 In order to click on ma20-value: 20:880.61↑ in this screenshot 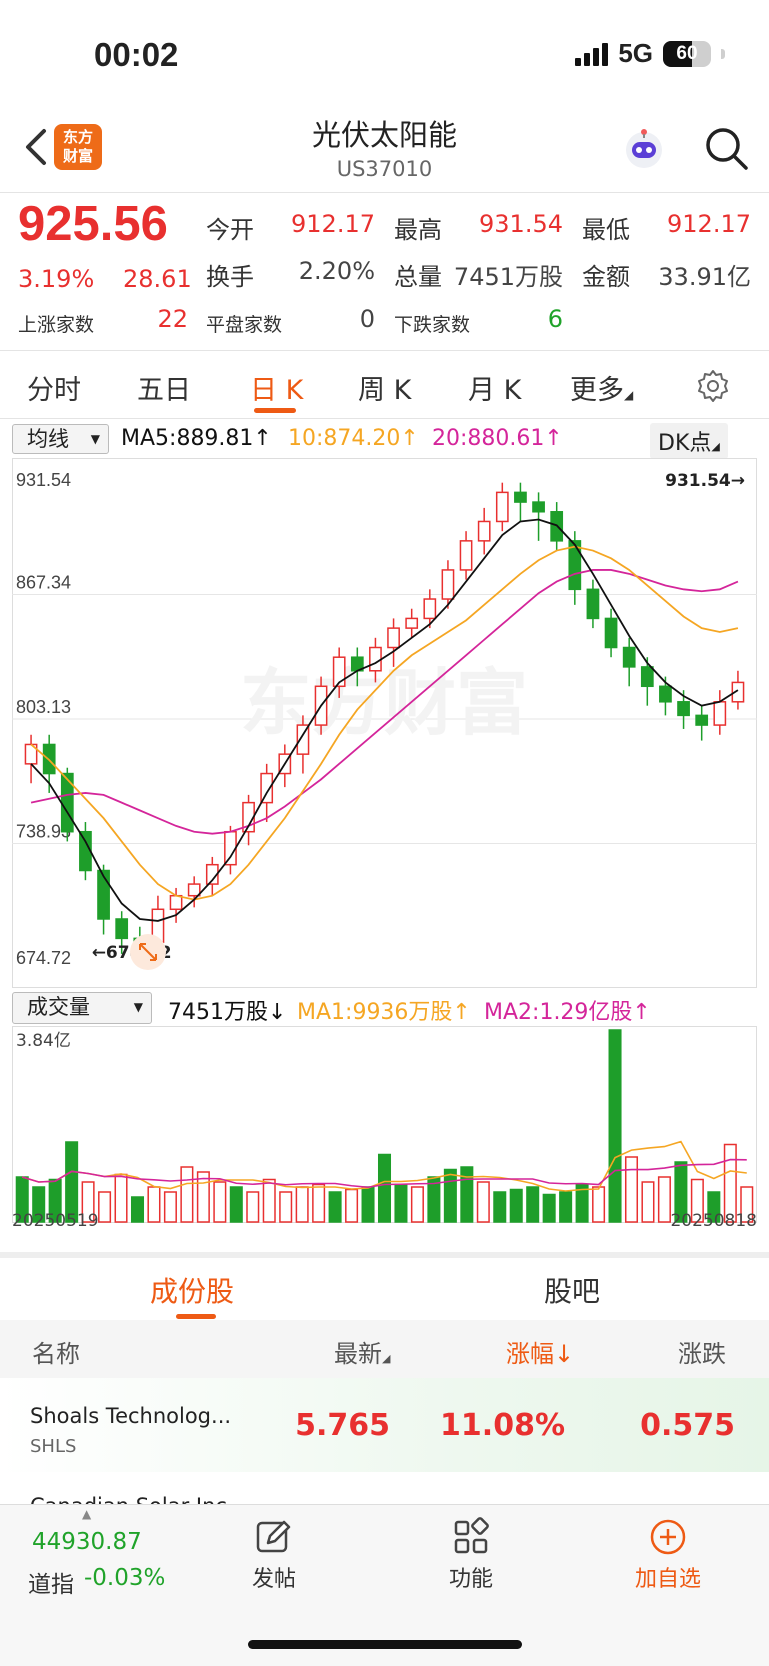, I will do `click(497, 438)`.